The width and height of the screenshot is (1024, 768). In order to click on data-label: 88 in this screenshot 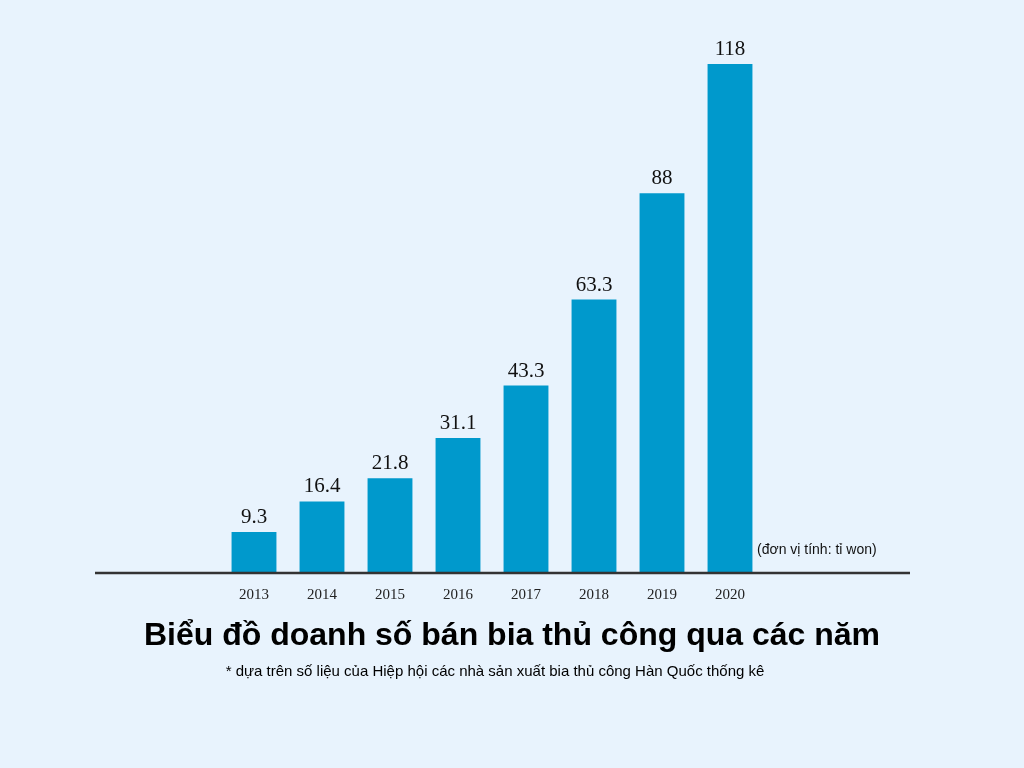, I will do `click(662, 177)`.